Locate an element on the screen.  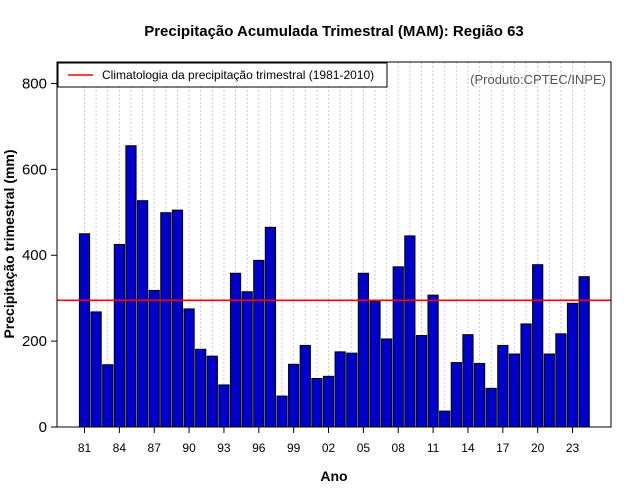
x-axis-label: Ano is located at coordinates (333, 476).